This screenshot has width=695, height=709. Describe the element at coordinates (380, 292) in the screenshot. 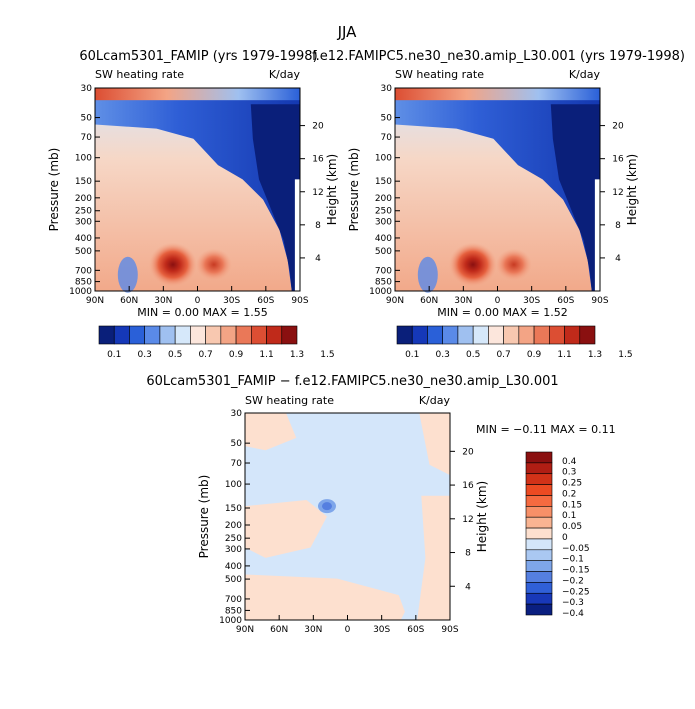

I see `y-tick-label: 1000` at that location.